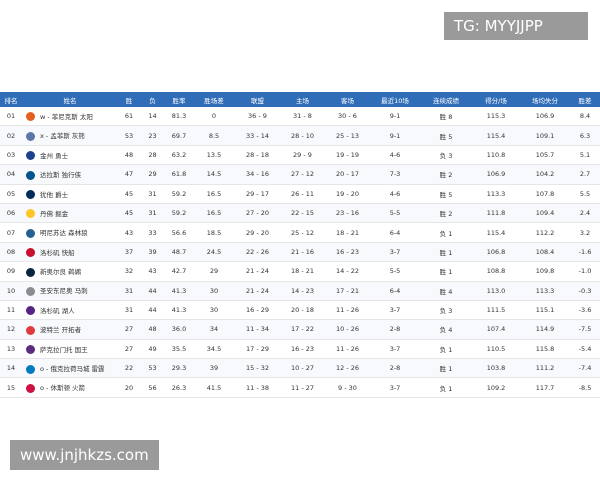  What do you see at coordinates (395, 368) in the screenshot?
I see `table-cell: 2-8` at bounding box center [395, 368].